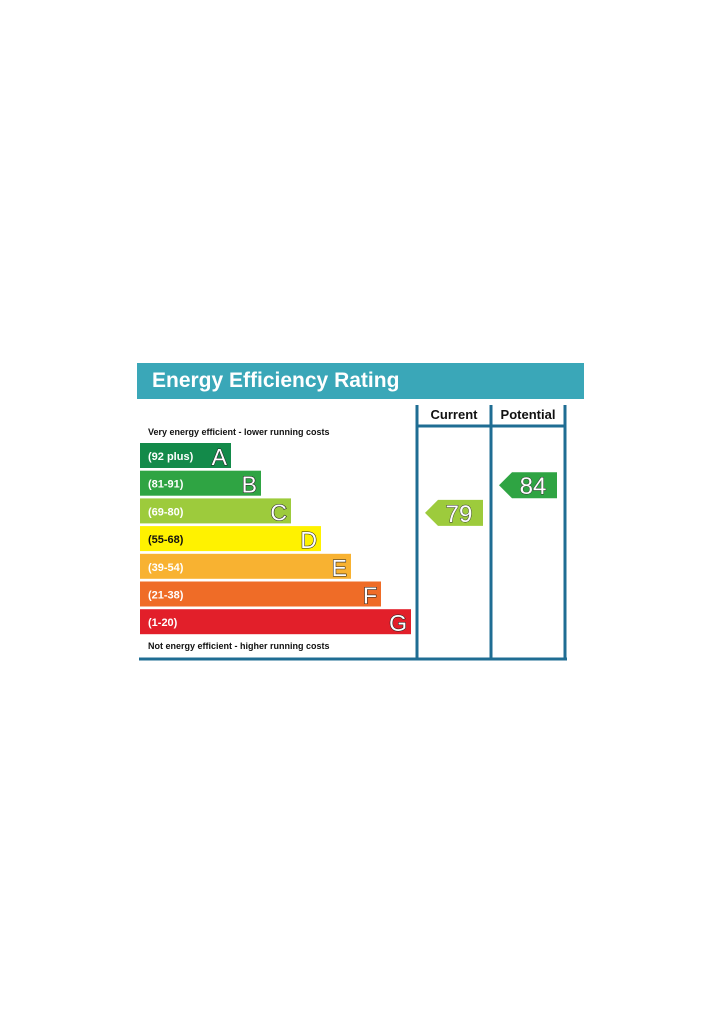 The width and height of the screenshot is (715, 1033). I want to click on band-letter-a: A, so click(220, 457).